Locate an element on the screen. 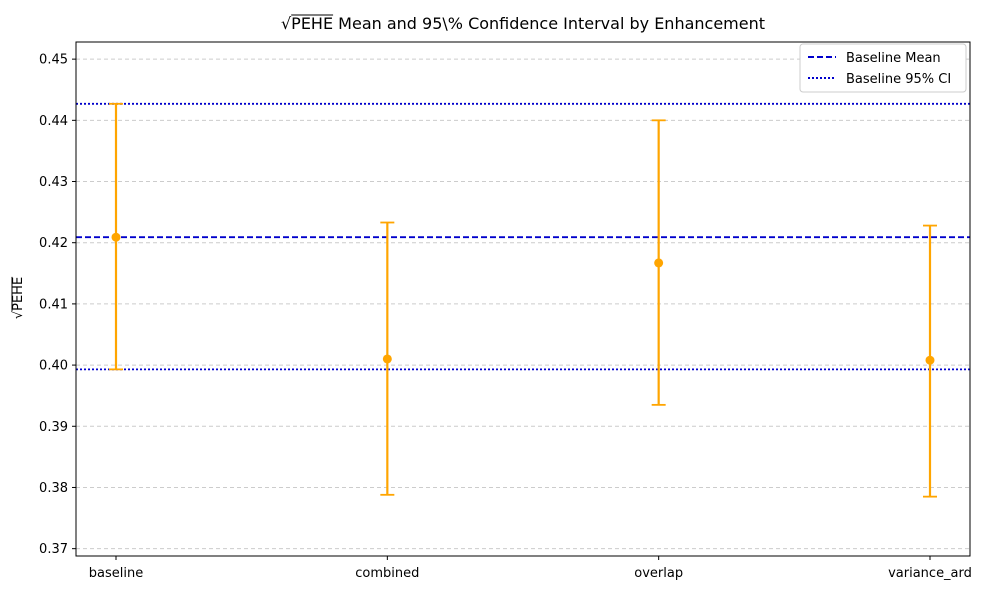  mean-point-overlap is located at coordinates (659, 263).